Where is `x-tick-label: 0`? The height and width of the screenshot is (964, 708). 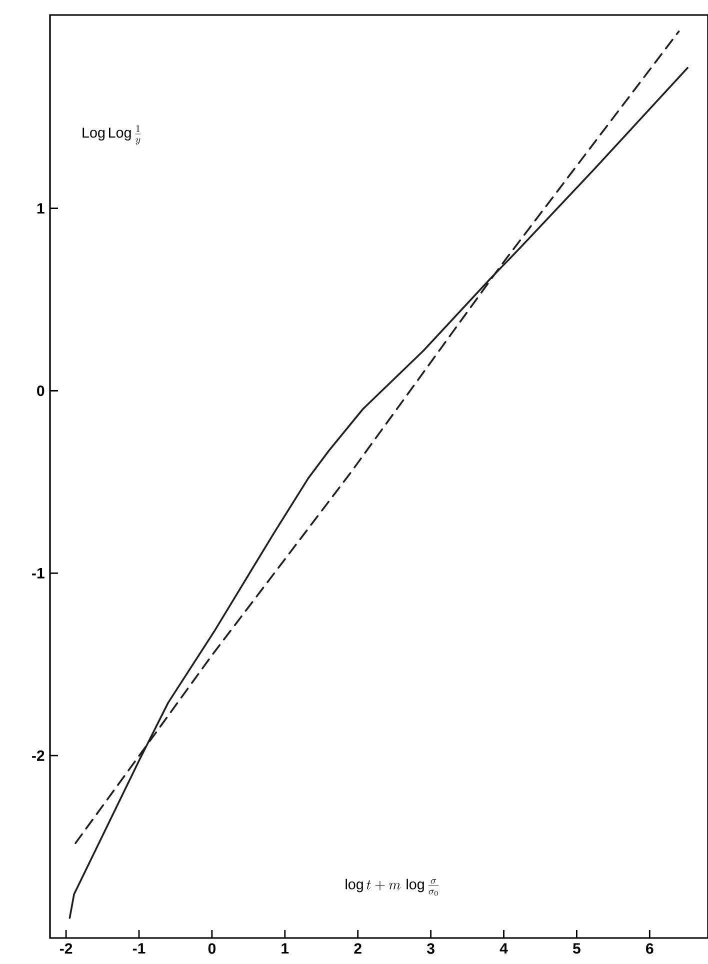 x-tick-label: 0 is located at coordinates (212, 948).